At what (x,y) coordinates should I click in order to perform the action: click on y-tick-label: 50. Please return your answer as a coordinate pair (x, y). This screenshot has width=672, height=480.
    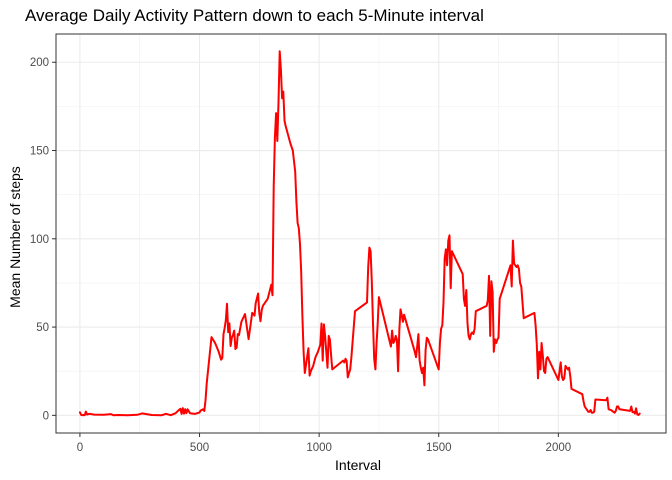
    Looking at the image, I should click on (42, 328).